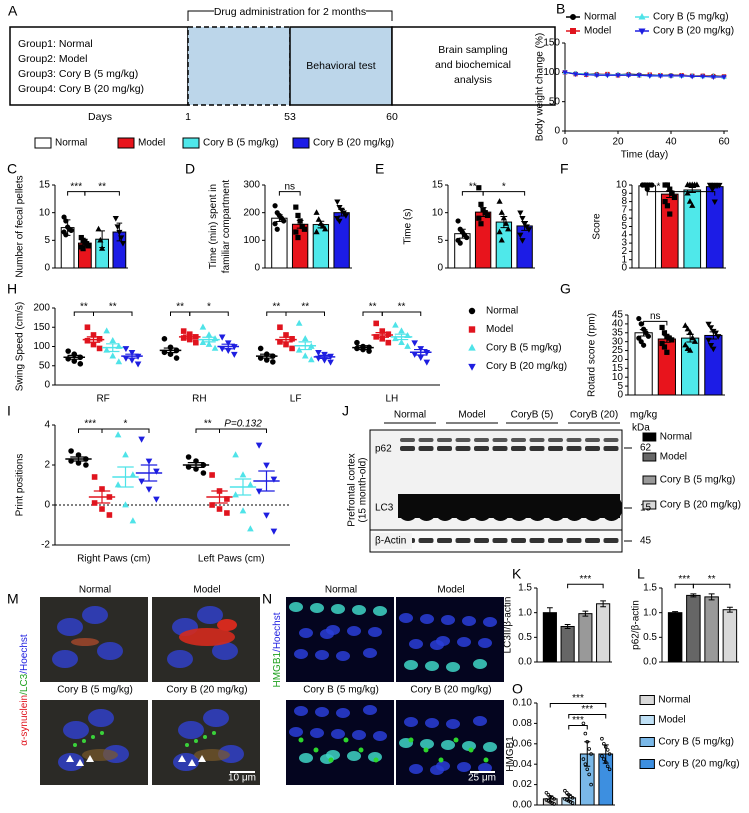 The height and width of the screenshot is (813, 749). I want to click on stain-part: α-synuclein, so click(24, 720).